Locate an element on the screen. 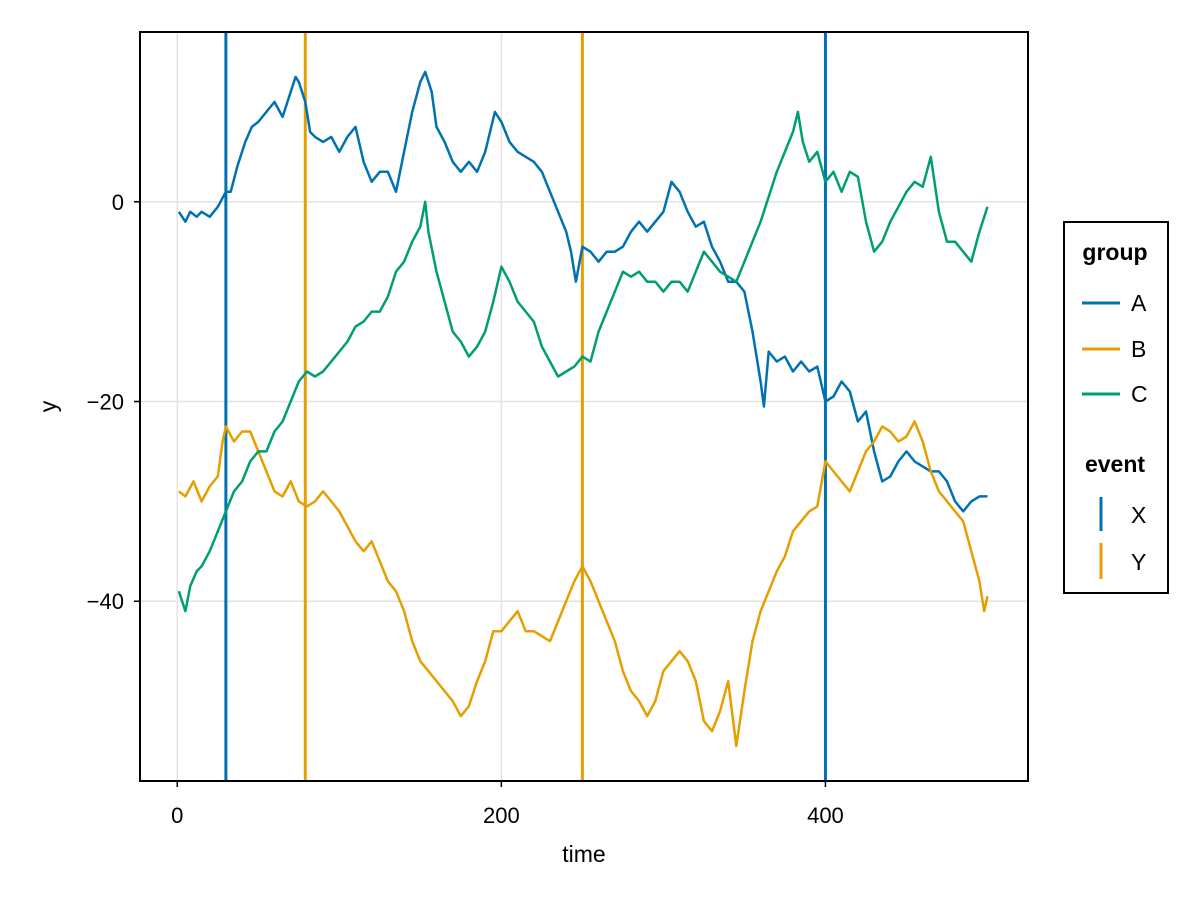 The width and height of the screenshot is (1200, 900). legend: group A B C event X Y is located at coordinates (1116, 407).